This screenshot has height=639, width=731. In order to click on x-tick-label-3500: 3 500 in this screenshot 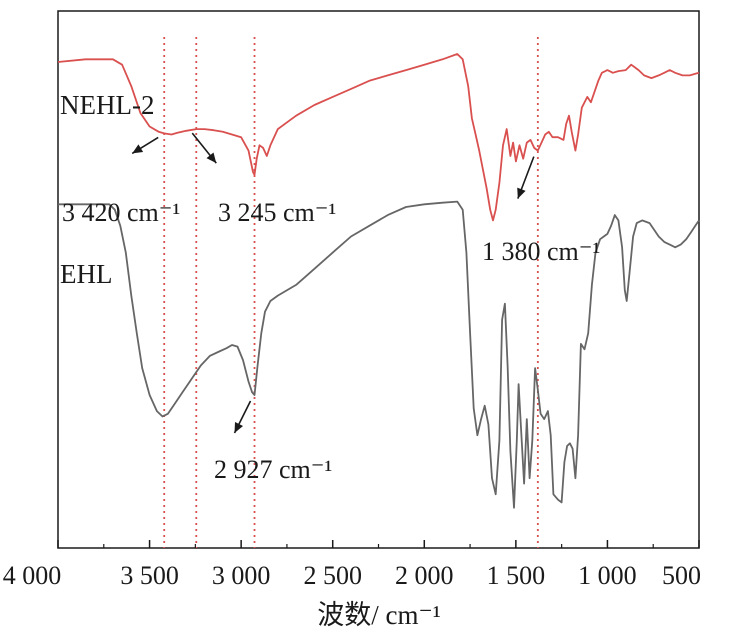, I will do `click(149, 575)`.